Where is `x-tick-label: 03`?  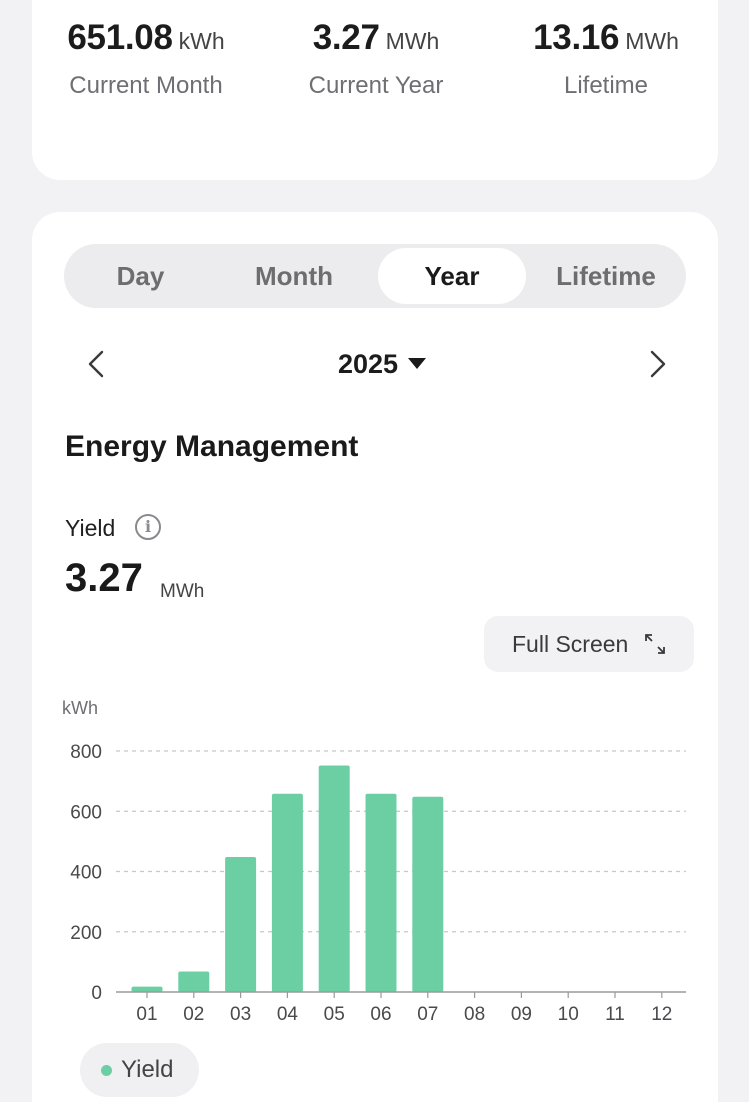
x-tick-label: 03 is located at coordinates (240, 1014).